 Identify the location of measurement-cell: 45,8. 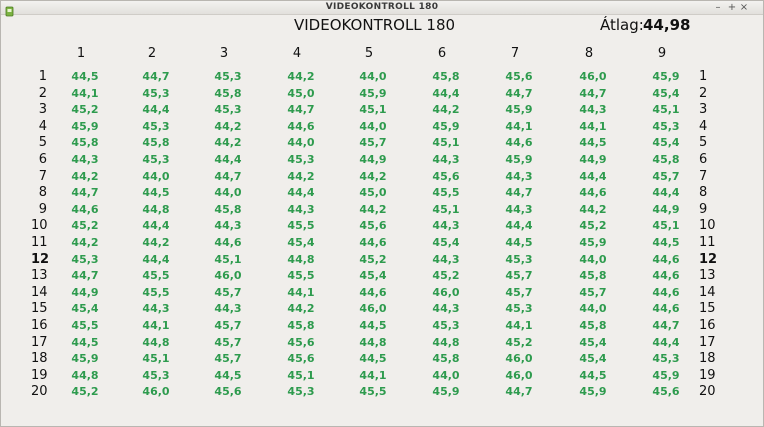
(156, 143).